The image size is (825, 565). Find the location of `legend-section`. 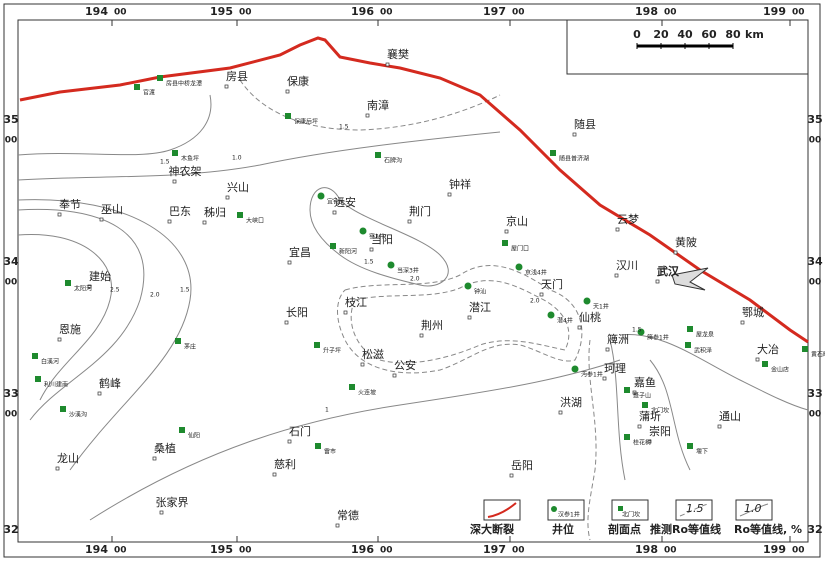

legend-section is located at coordinates (620, 508).